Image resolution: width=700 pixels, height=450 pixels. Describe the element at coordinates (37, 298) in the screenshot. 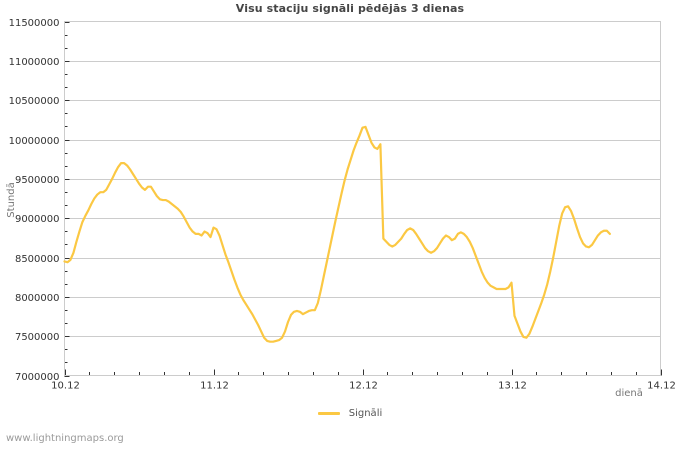

I see `y-tick-label: 8000000` at that location.